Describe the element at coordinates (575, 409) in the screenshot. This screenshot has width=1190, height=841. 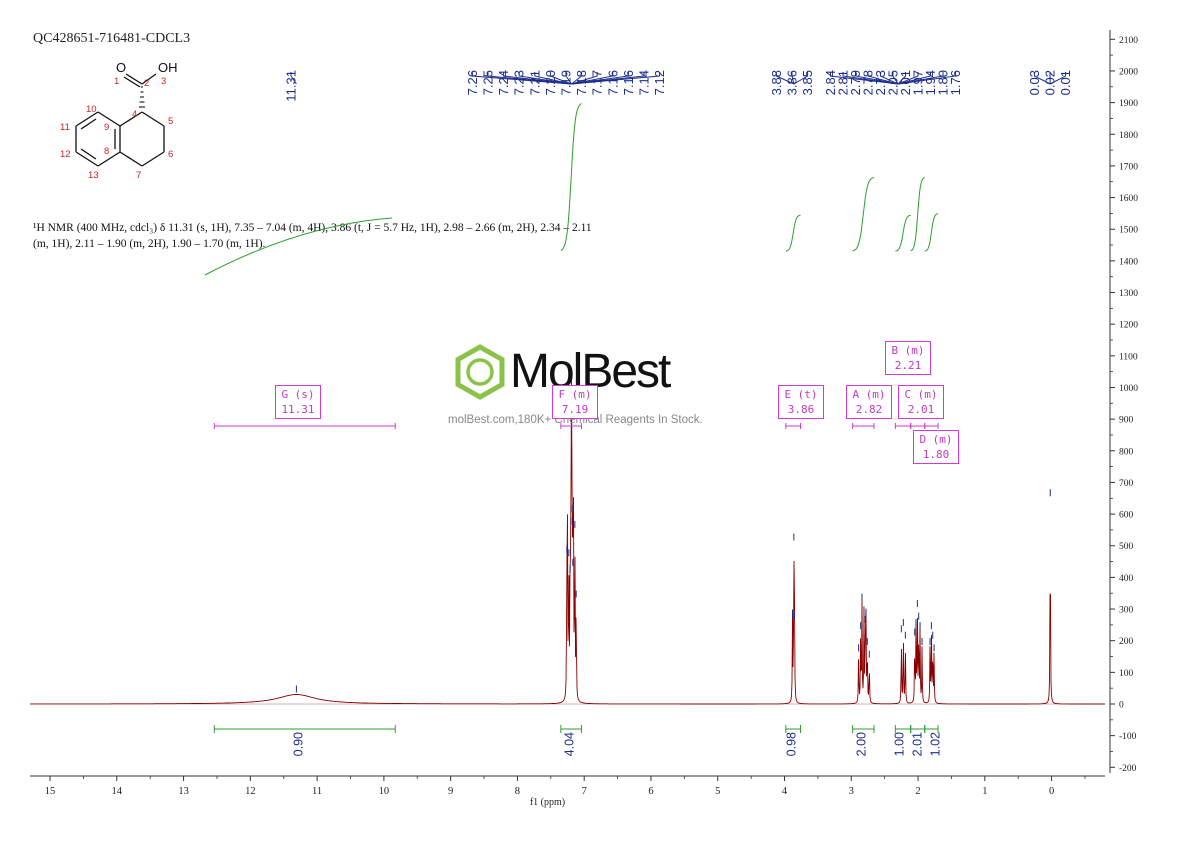
I see `multiplet-shift: 7.19` at that location.